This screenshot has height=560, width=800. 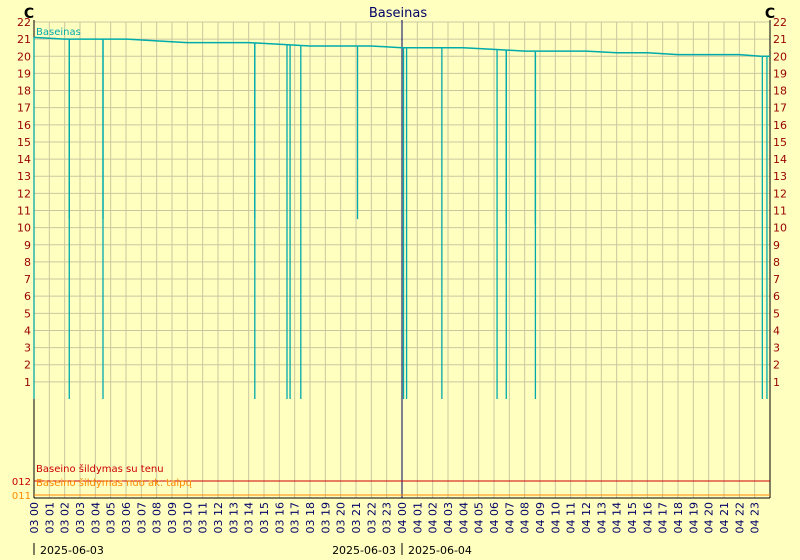 I want to click on y-tick-label-left: 21, so click(x=24, y=39).